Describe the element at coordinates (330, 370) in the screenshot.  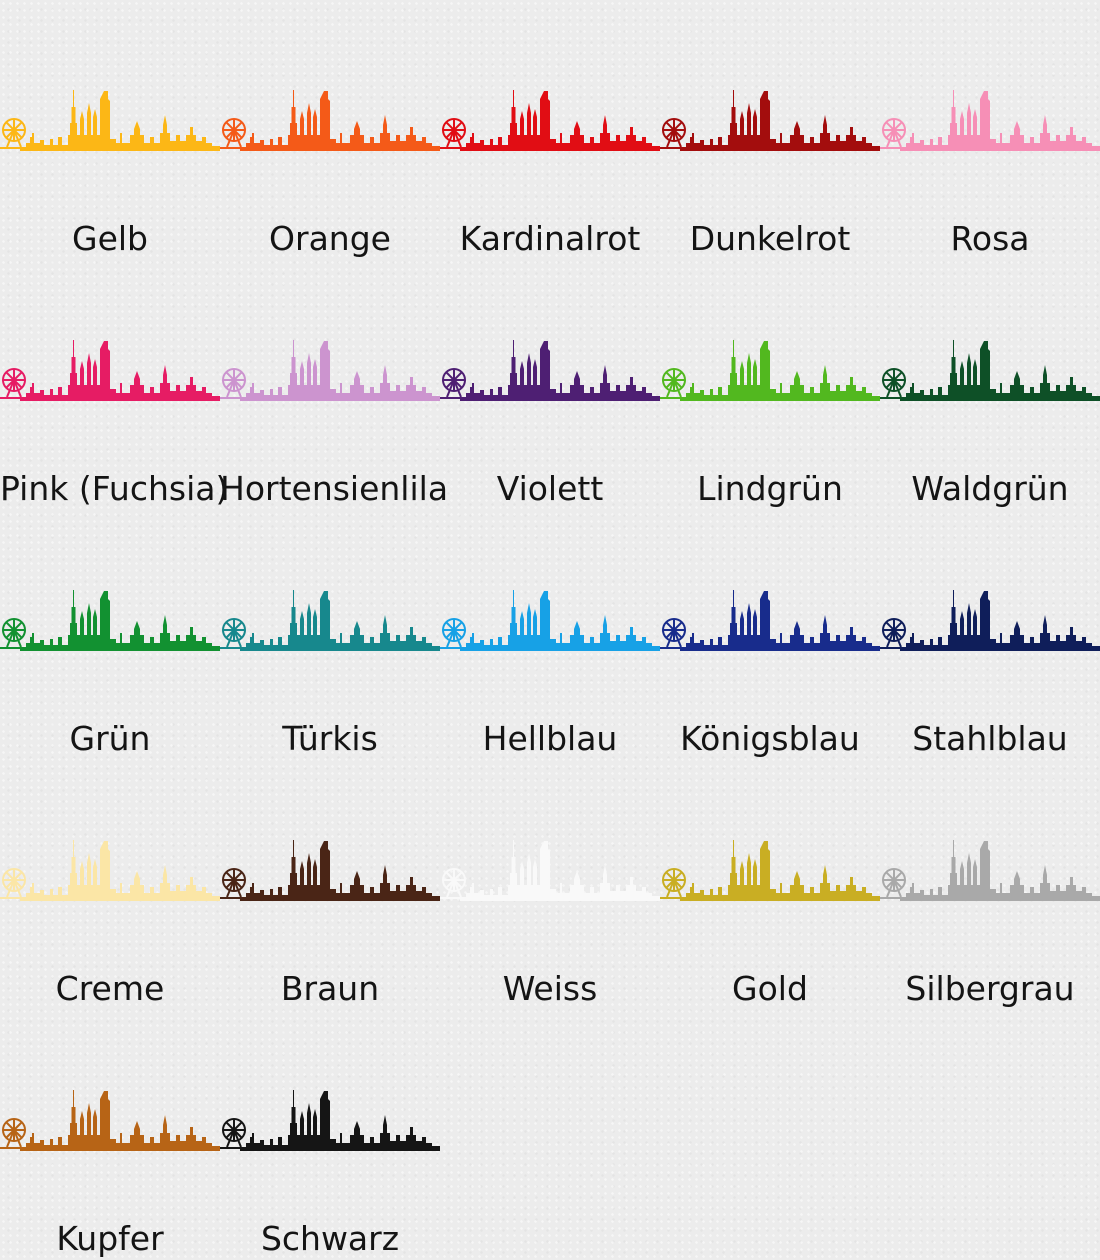
I see `skyline-silhouette-hortensienlila` at that location.